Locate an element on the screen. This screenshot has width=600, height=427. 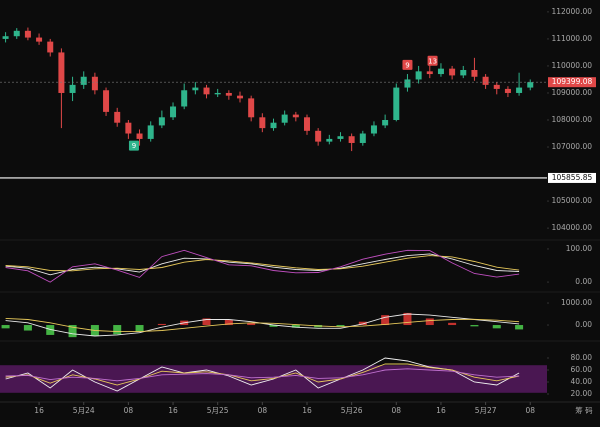
signal-label: 13 is located at coordinates (432, 61).